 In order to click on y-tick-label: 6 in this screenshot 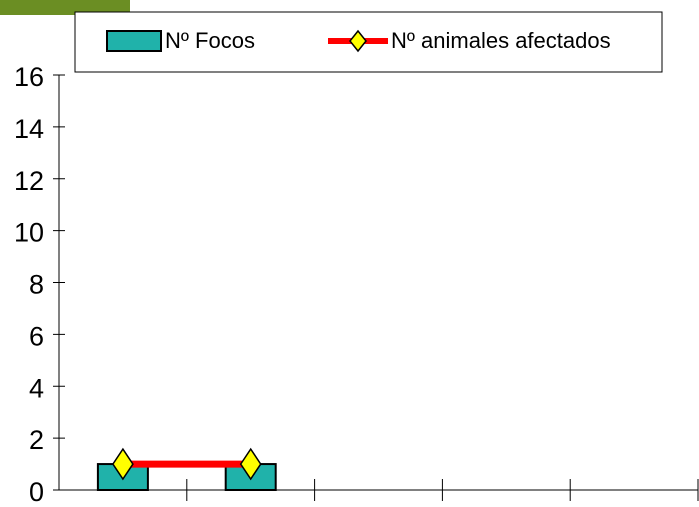, I will do `click(36, 336)`.